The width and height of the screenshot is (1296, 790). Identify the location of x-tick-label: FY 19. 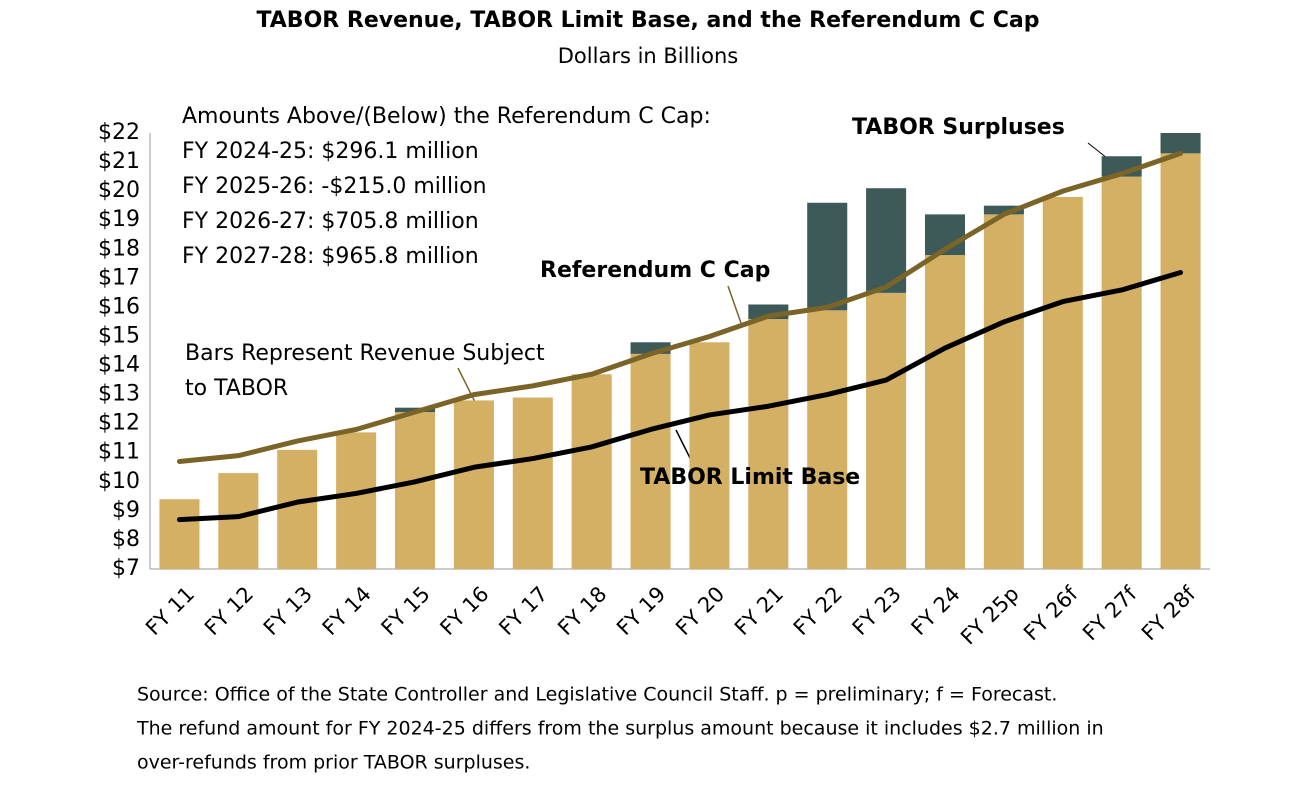
(641, 611).